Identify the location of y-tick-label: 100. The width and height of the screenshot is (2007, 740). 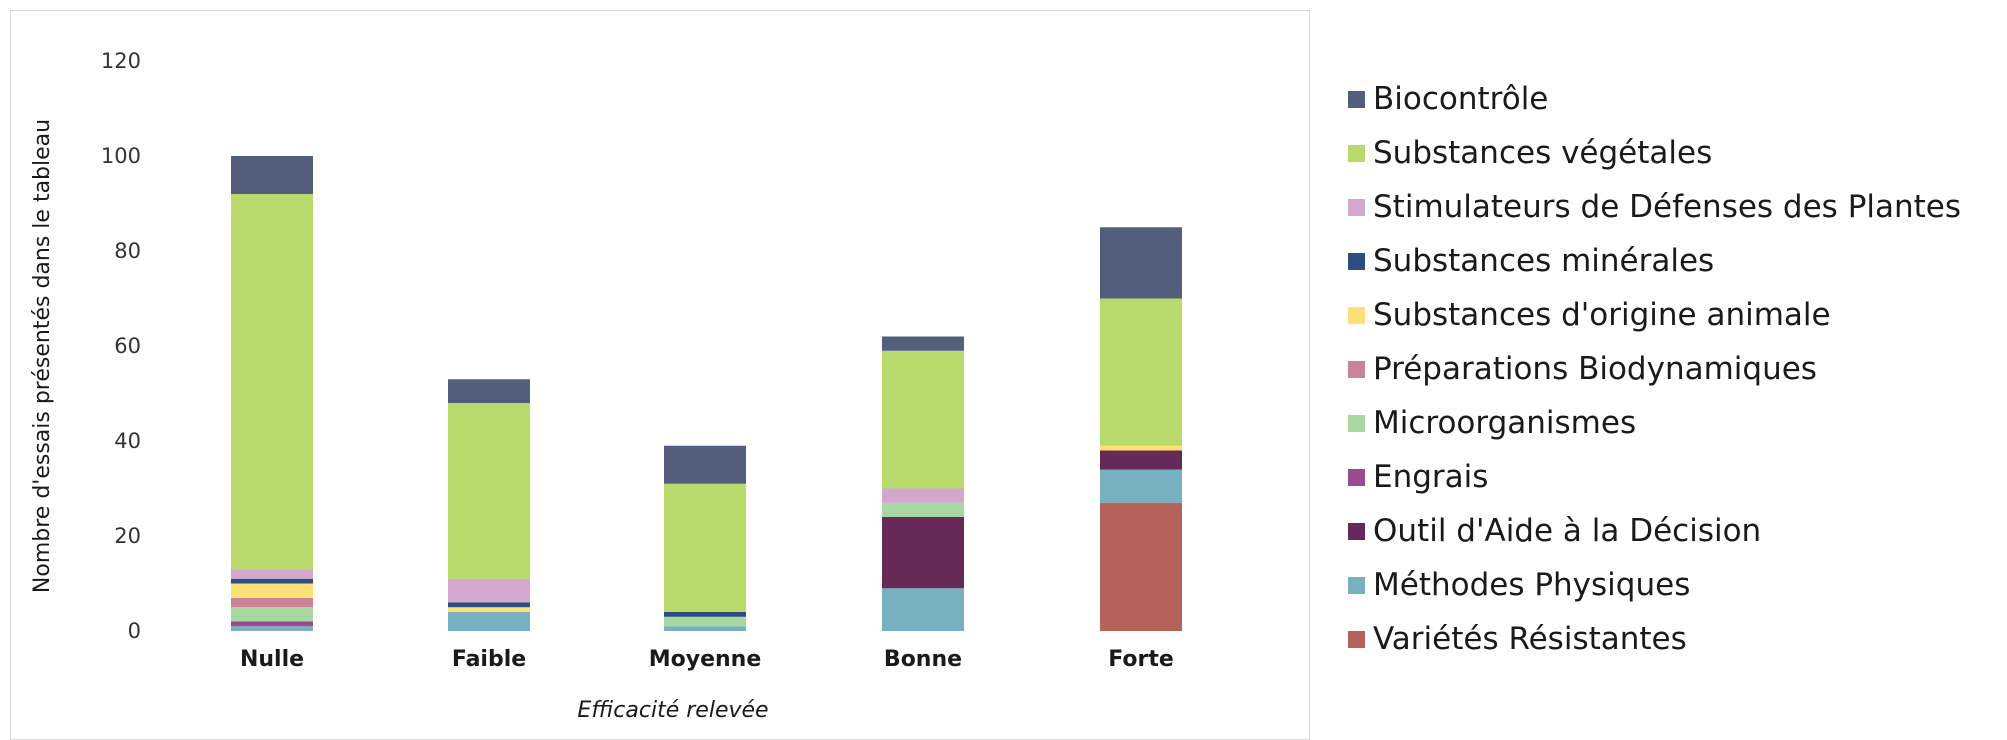
(121, 156).